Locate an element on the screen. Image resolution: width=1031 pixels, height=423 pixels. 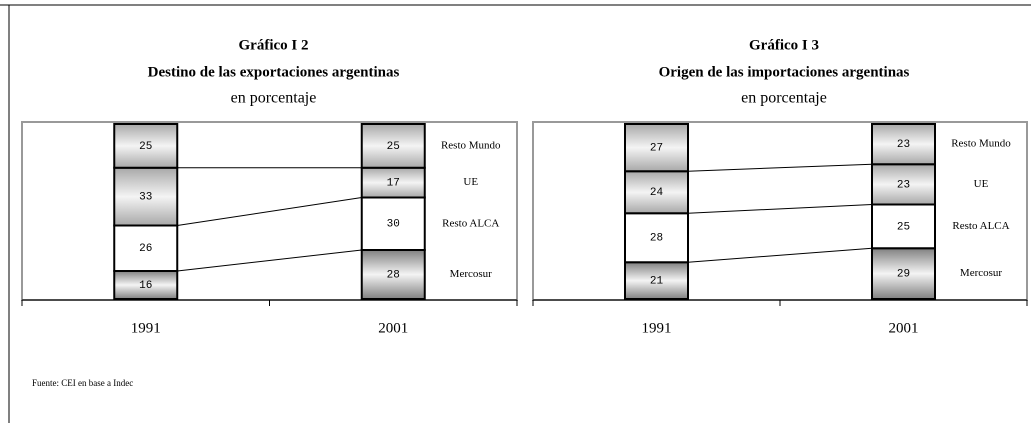
value-label: 17 is located at coordinates (393, 184).